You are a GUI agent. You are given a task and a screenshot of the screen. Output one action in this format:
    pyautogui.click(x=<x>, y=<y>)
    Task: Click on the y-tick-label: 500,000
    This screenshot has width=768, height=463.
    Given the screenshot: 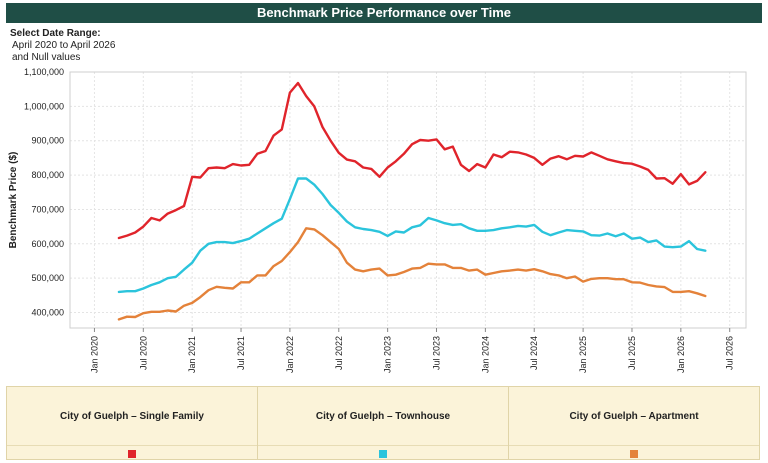 What is the action you would take?
    pyautogui.click(x=47, y=278)
    